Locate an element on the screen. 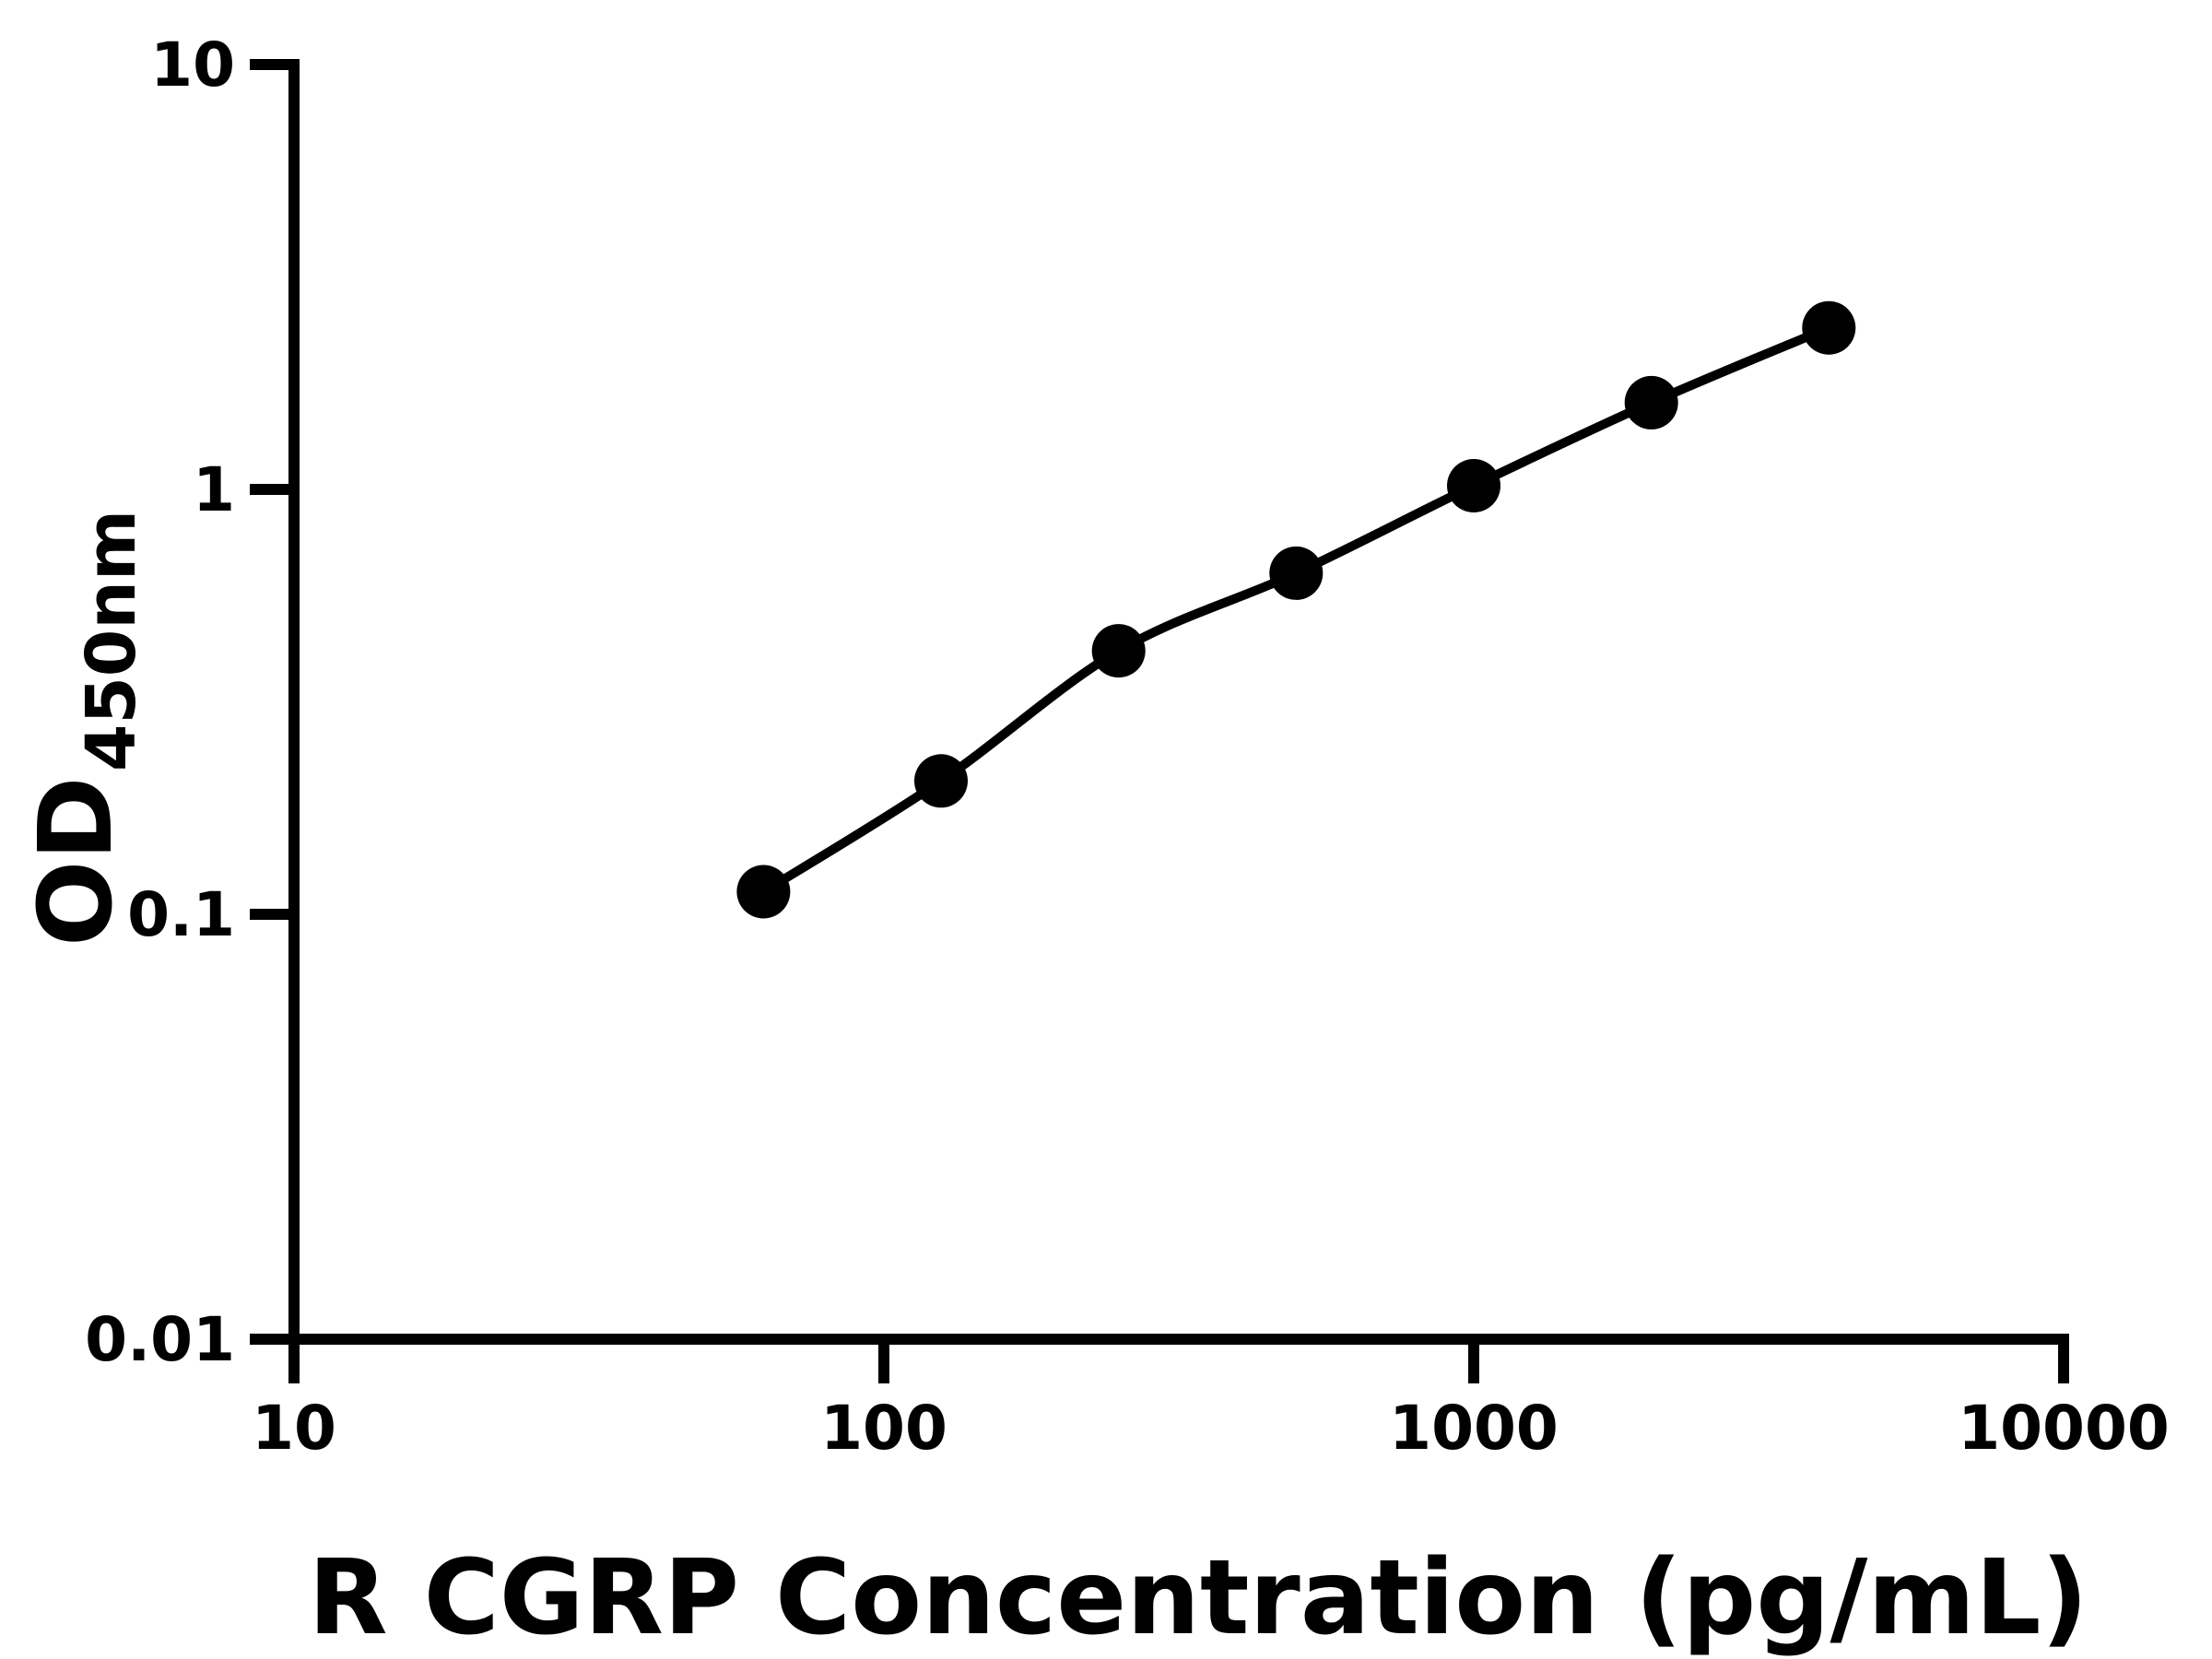  y-axis-title-main: OD is located at coordinates (76, 861).